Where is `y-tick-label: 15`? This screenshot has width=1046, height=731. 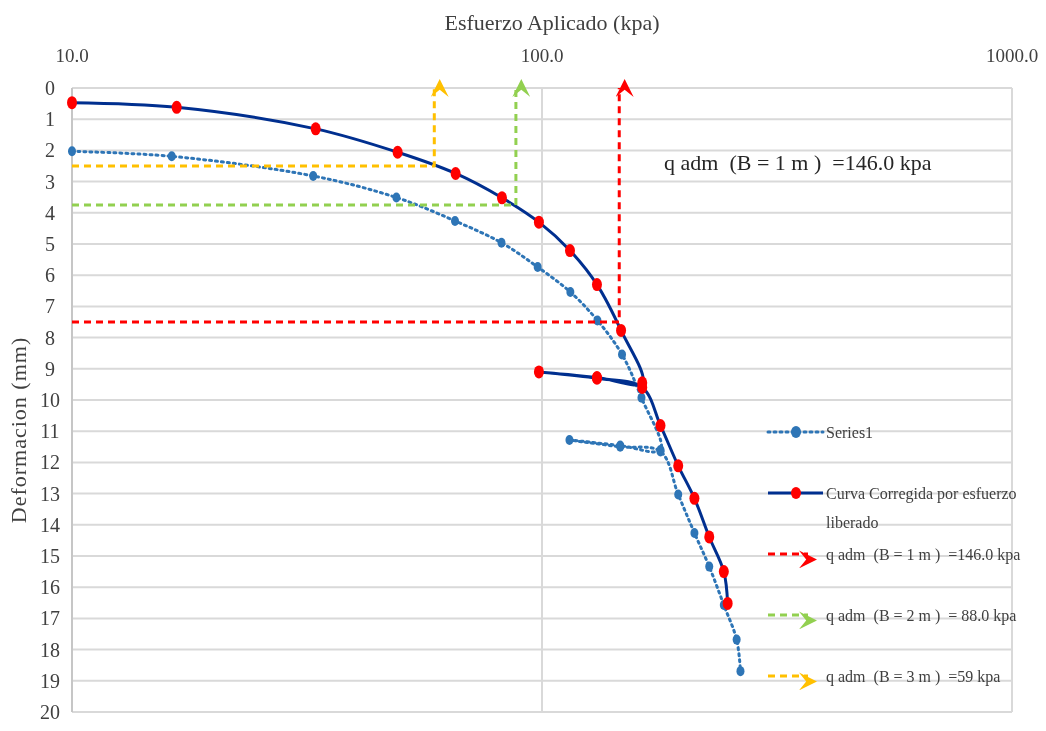 y-tick-label: 15 is located at coordinates (50, 556).